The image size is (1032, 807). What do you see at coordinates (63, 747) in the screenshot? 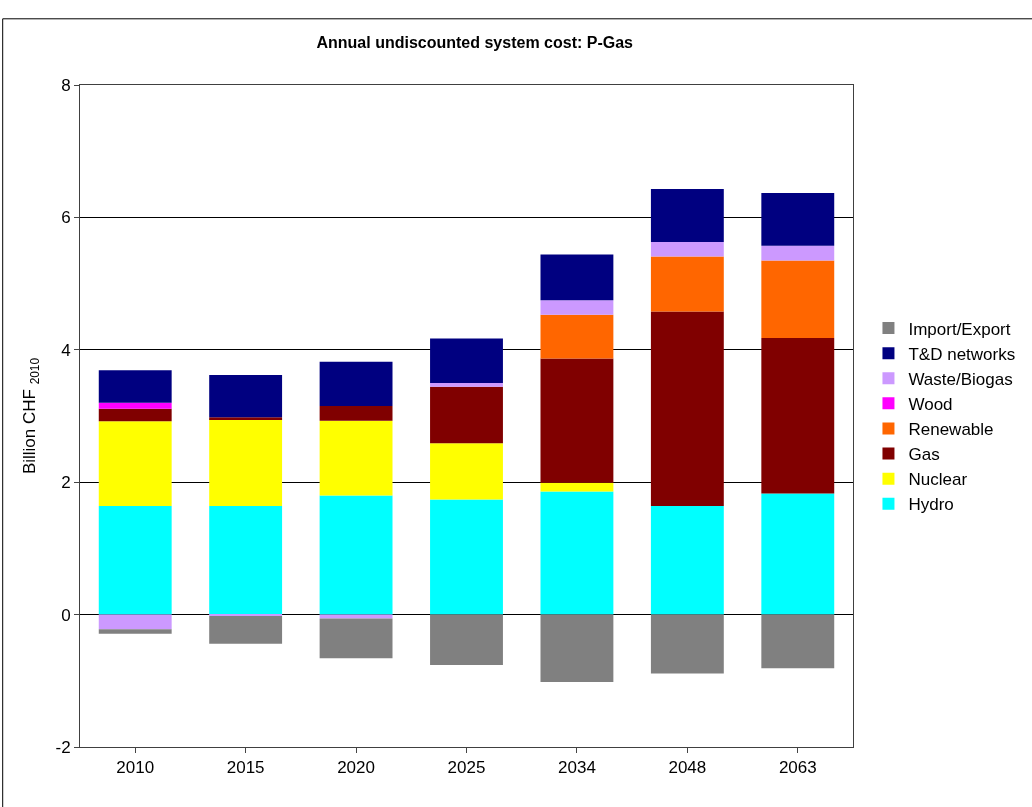
I see `y-tick-label: -2` at bounding box center [63, 747].